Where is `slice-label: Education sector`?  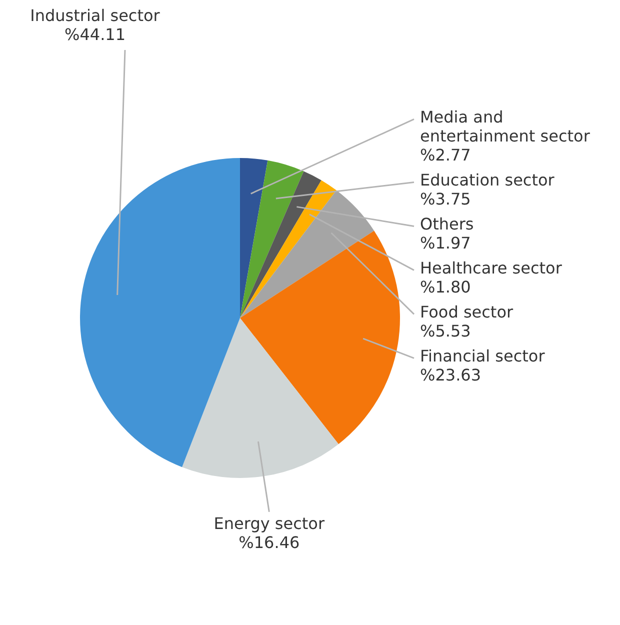
slice-label: Education sector is located at coordinates (487, 180).